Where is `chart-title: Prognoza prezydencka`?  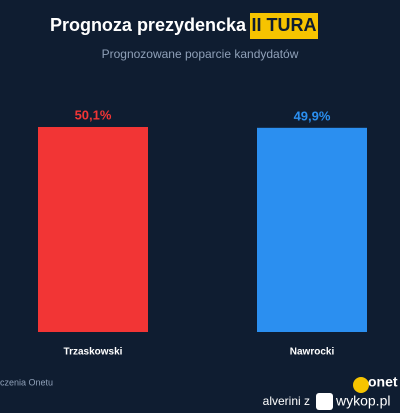
chart-title: Prognoza prezydencka is located at coordinates (148, 25).